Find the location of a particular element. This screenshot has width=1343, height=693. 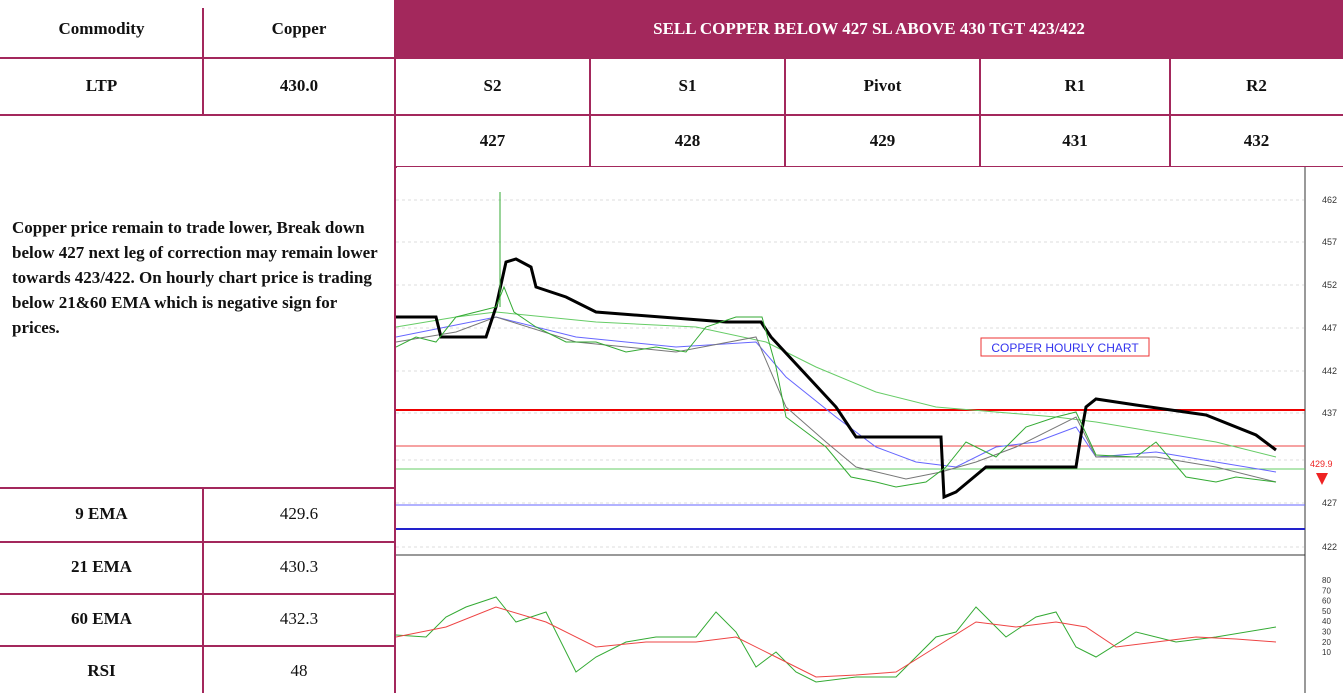

rsi-axis-label: 50 is located at coordinates (1326, 611).